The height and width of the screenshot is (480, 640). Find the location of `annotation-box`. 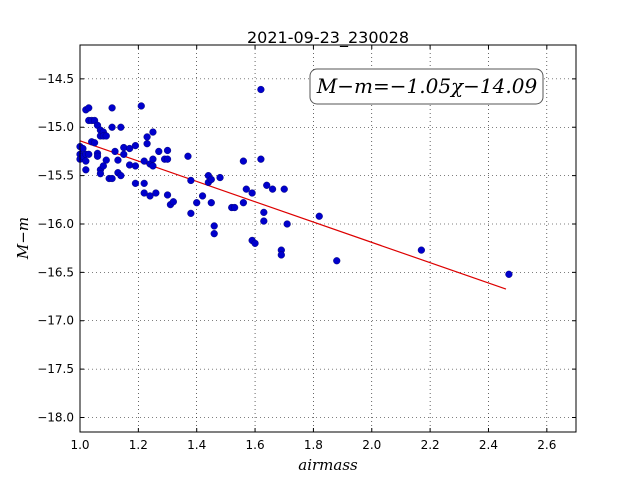

annotation-box is located at coordinates (426, 86).